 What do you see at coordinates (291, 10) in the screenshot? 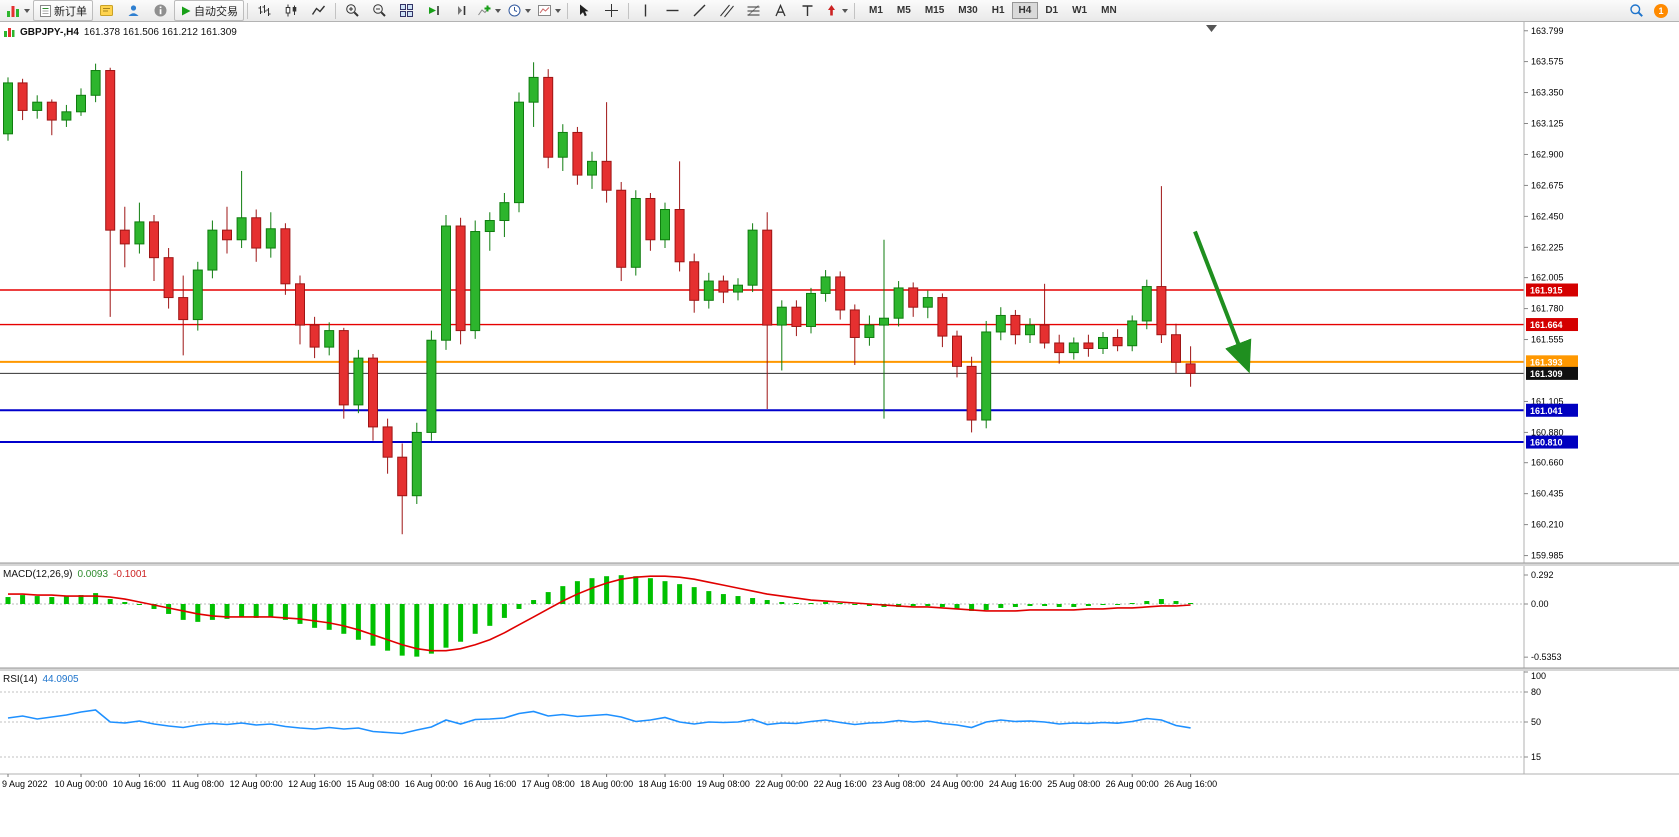
I see `candlestick-chart-button` at bounding box center [291, 10].